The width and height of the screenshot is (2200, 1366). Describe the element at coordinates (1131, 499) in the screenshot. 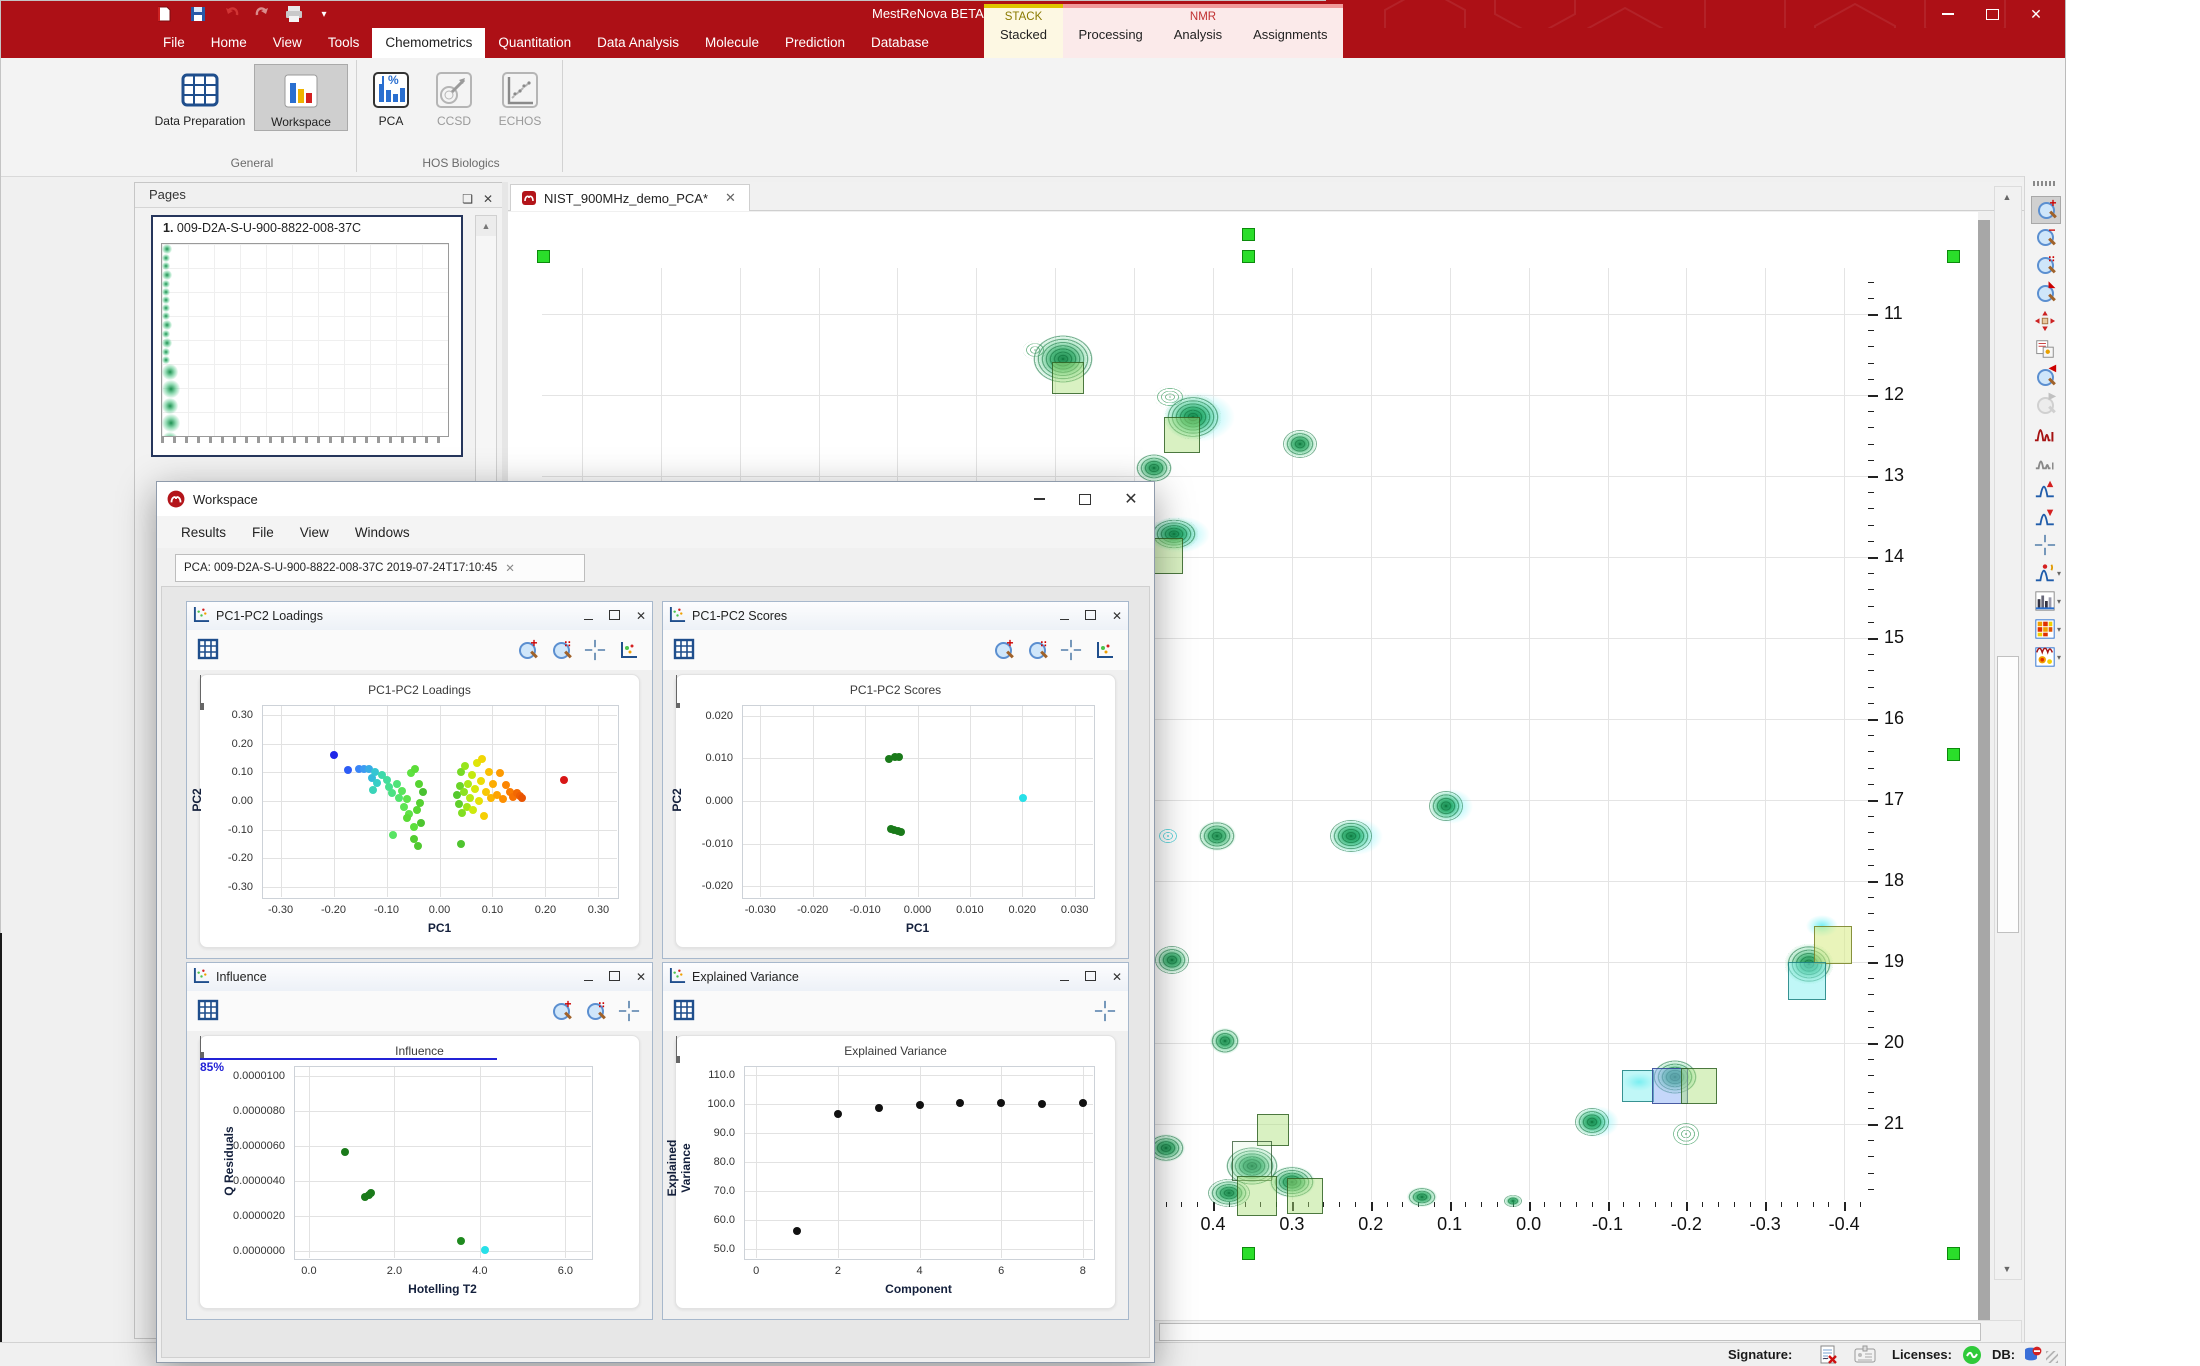

I see `workspace-close-button: ✕` at that location.